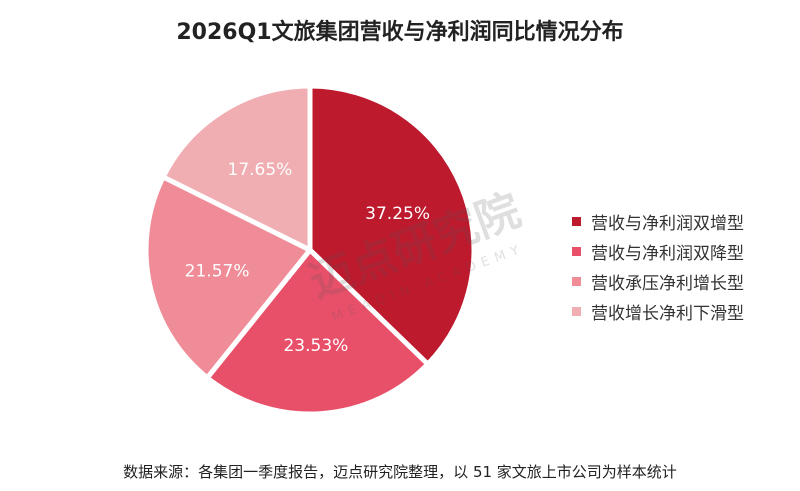 This screenshot has height=491, width=800. What do you see at coordinates (667, 313) in the screenshot?
I see `legend-label: 营收增长净利下滑型` at bounding box center [667, 313].